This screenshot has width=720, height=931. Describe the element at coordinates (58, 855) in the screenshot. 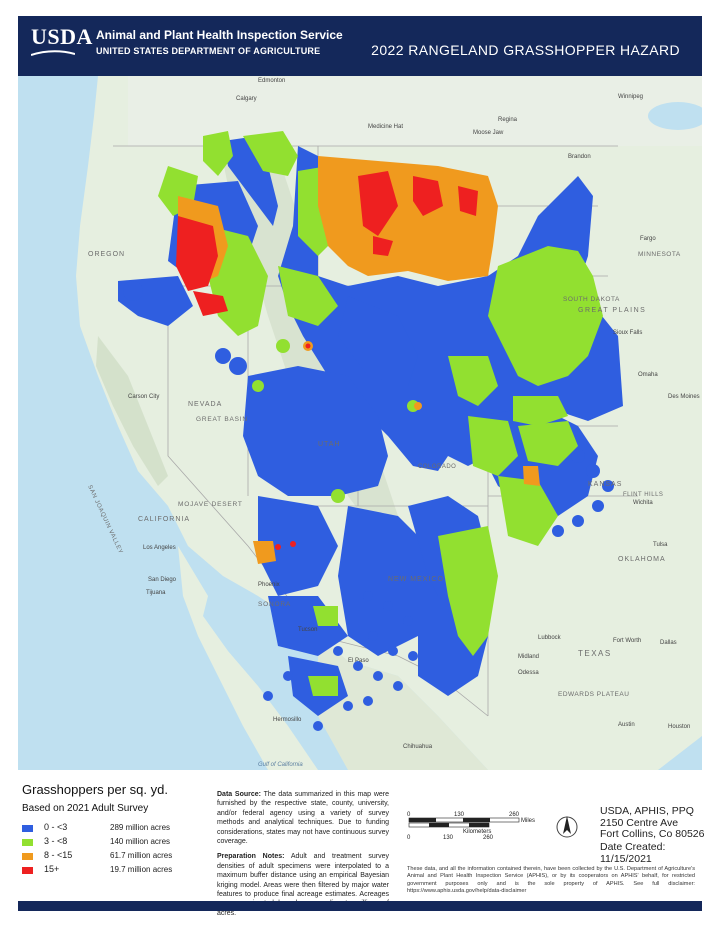

I see `legend-item-label: 8 - <15` at that location.